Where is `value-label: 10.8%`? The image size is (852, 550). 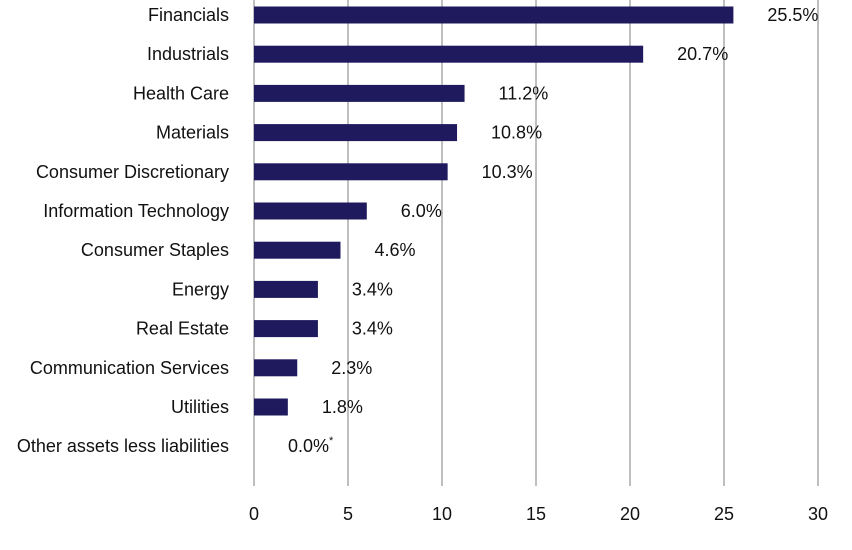 value-label: 10.8% is located at coordinates (516, 133).